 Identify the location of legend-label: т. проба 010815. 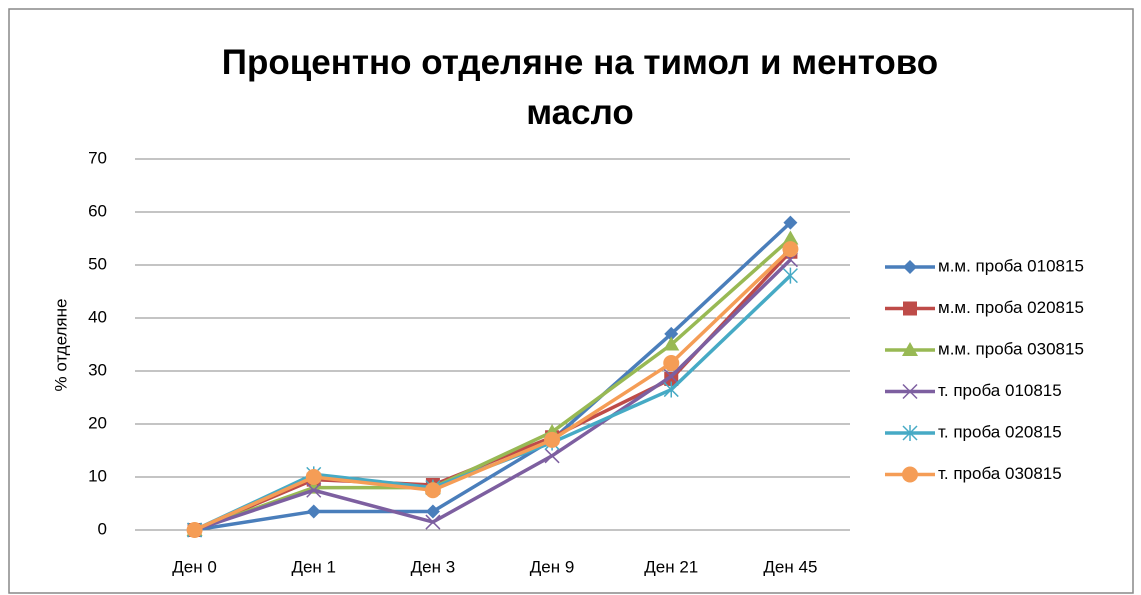
(1000, 390).